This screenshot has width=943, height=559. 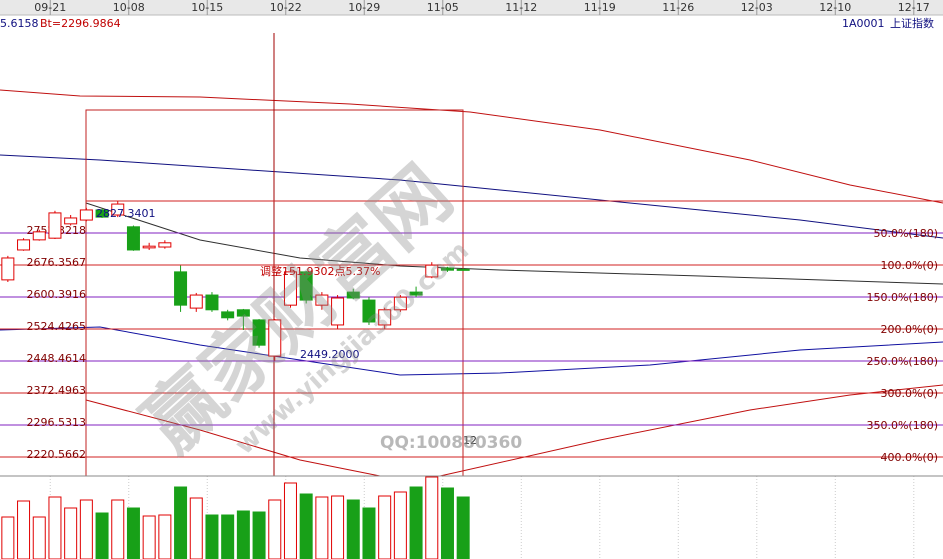 What do you see at coordinates (57, 326) in the screenshot?
I see `y-tick-label: 2524.4265` at bounding box center [57, 326].